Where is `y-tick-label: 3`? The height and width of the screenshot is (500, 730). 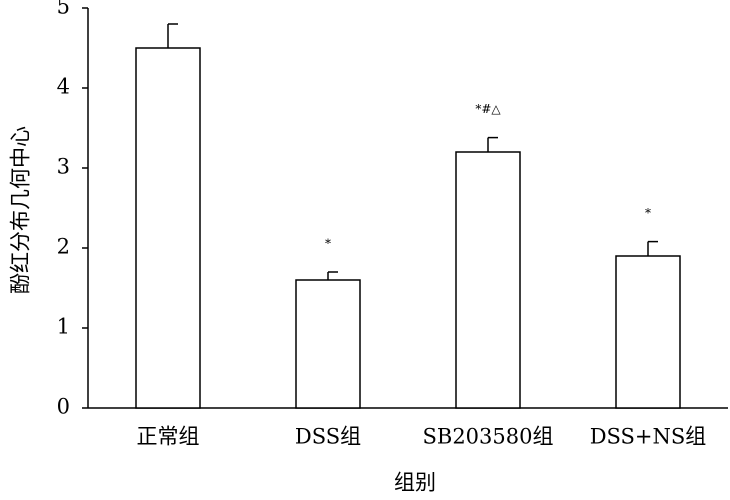
y-tick-label: 3 is located at coordinates (63, 167).